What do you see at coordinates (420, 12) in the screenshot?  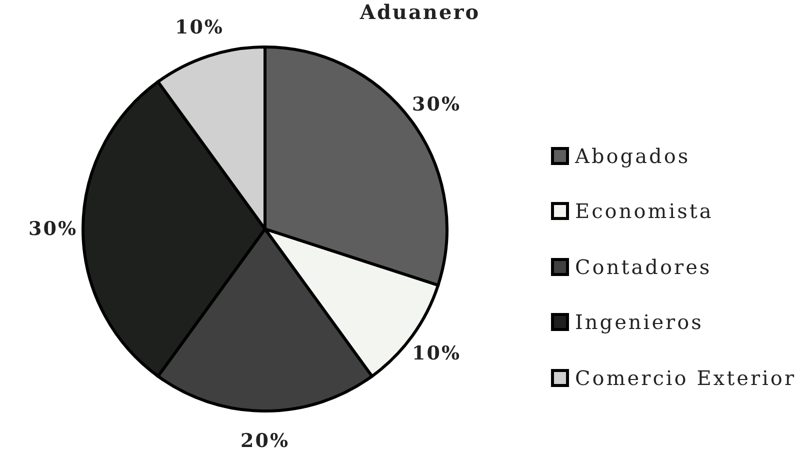 I see `chart-title: Aduanero` at bounding box center [420, 12].